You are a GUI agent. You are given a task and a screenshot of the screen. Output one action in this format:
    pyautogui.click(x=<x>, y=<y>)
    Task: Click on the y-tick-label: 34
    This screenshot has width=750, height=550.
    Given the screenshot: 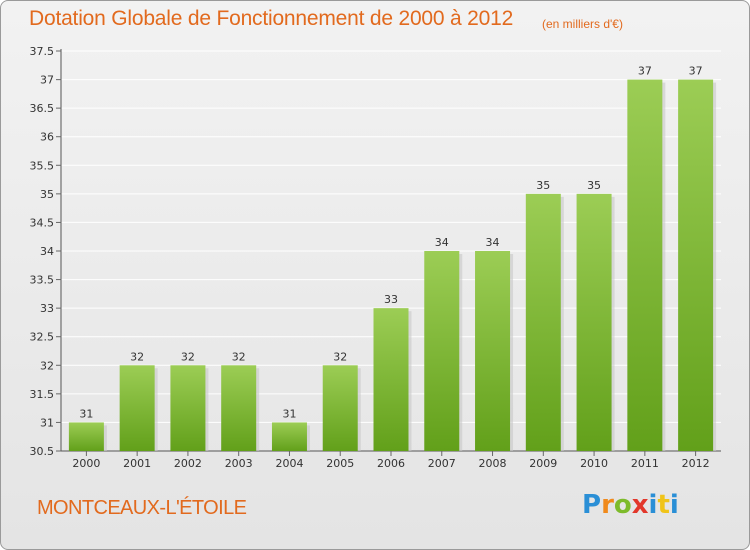 What is the action you would take?
    pyautogui.click(x=47, y=251)
    